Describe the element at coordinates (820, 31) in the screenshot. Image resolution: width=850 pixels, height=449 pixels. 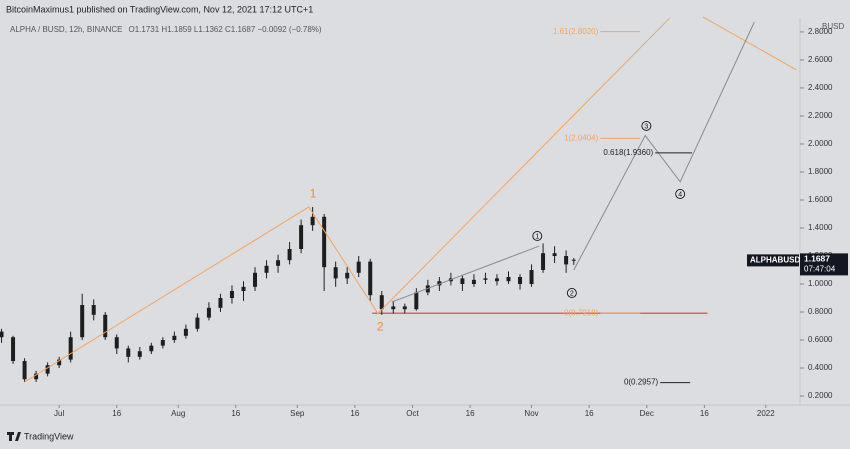
I see `y-tick-label: 2.8000` at that location.